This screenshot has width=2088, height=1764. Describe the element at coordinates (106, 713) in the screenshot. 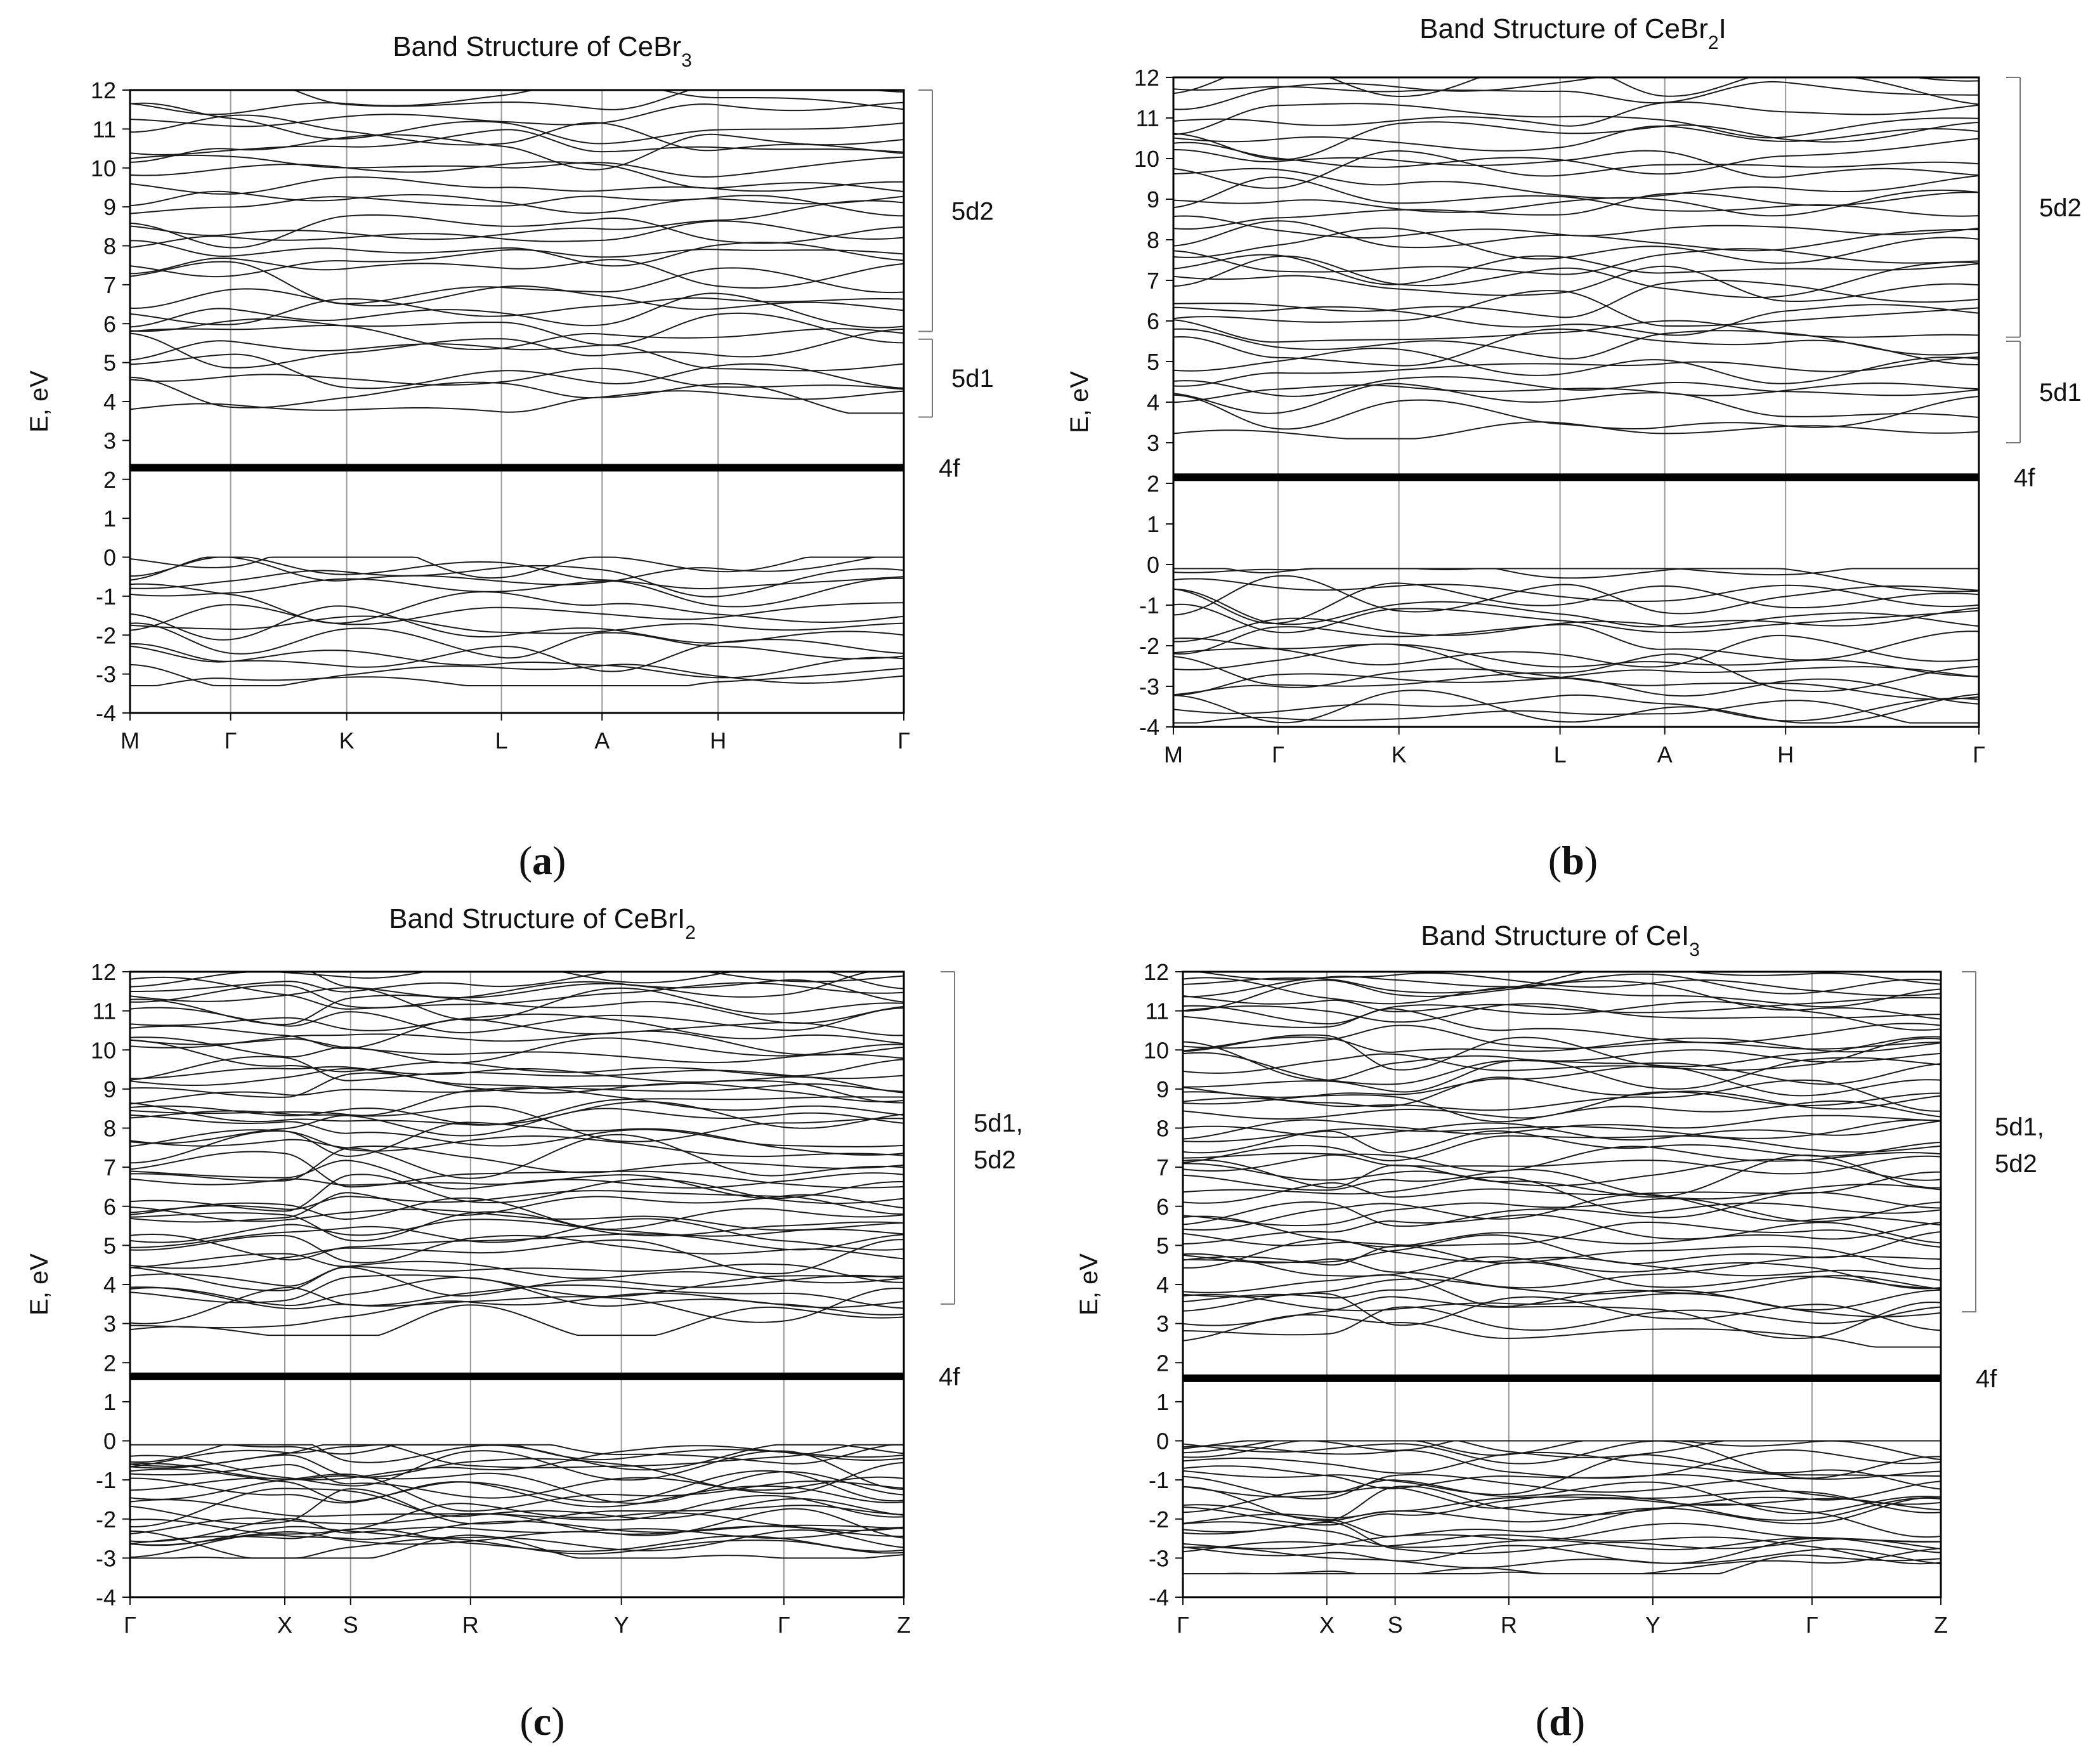

I see `y-tick-label: -4` at that location.